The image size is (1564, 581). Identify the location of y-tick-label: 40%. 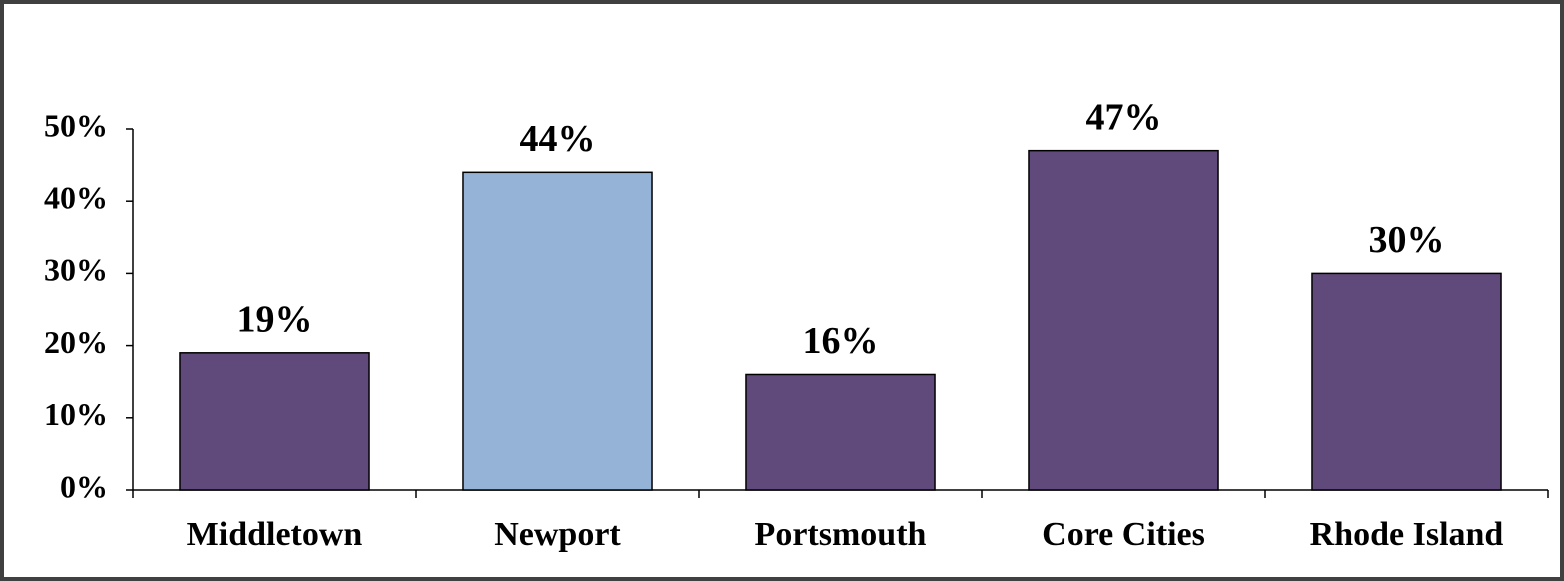
(76, 198).